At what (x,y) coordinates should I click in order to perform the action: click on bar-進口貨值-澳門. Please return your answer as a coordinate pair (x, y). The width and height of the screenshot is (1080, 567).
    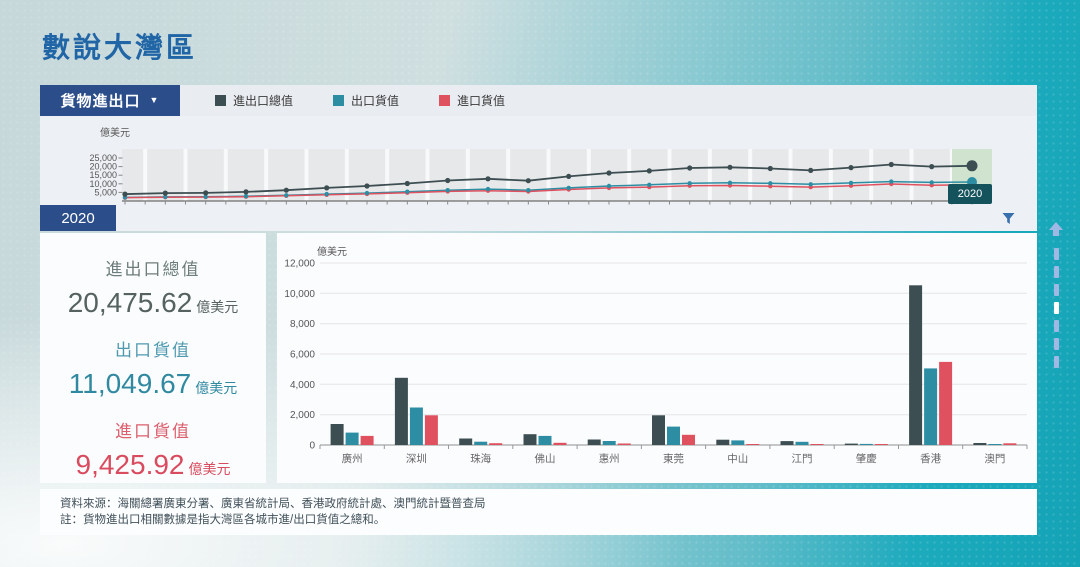
    Looking at the image, I should click on (1010, 444).